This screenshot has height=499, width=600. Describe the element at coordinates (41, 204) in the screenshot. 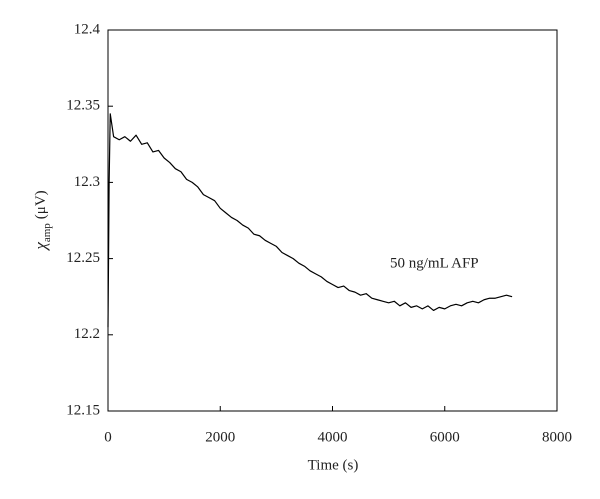

I see `y-label-unit: (μV)` at that location.